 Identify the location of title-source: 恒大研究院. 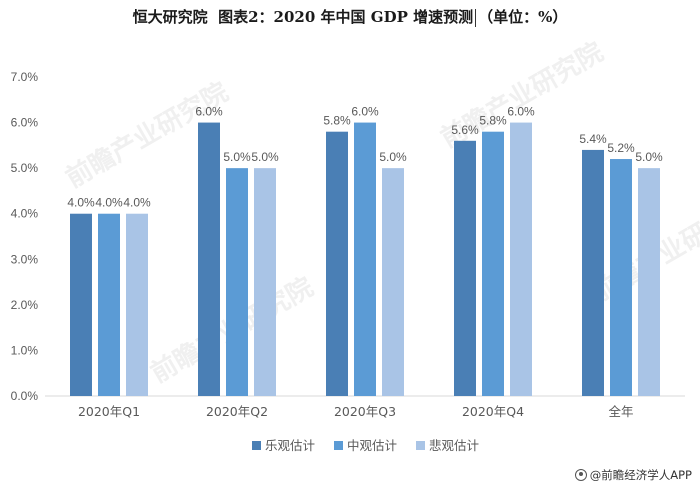
(170, 17).